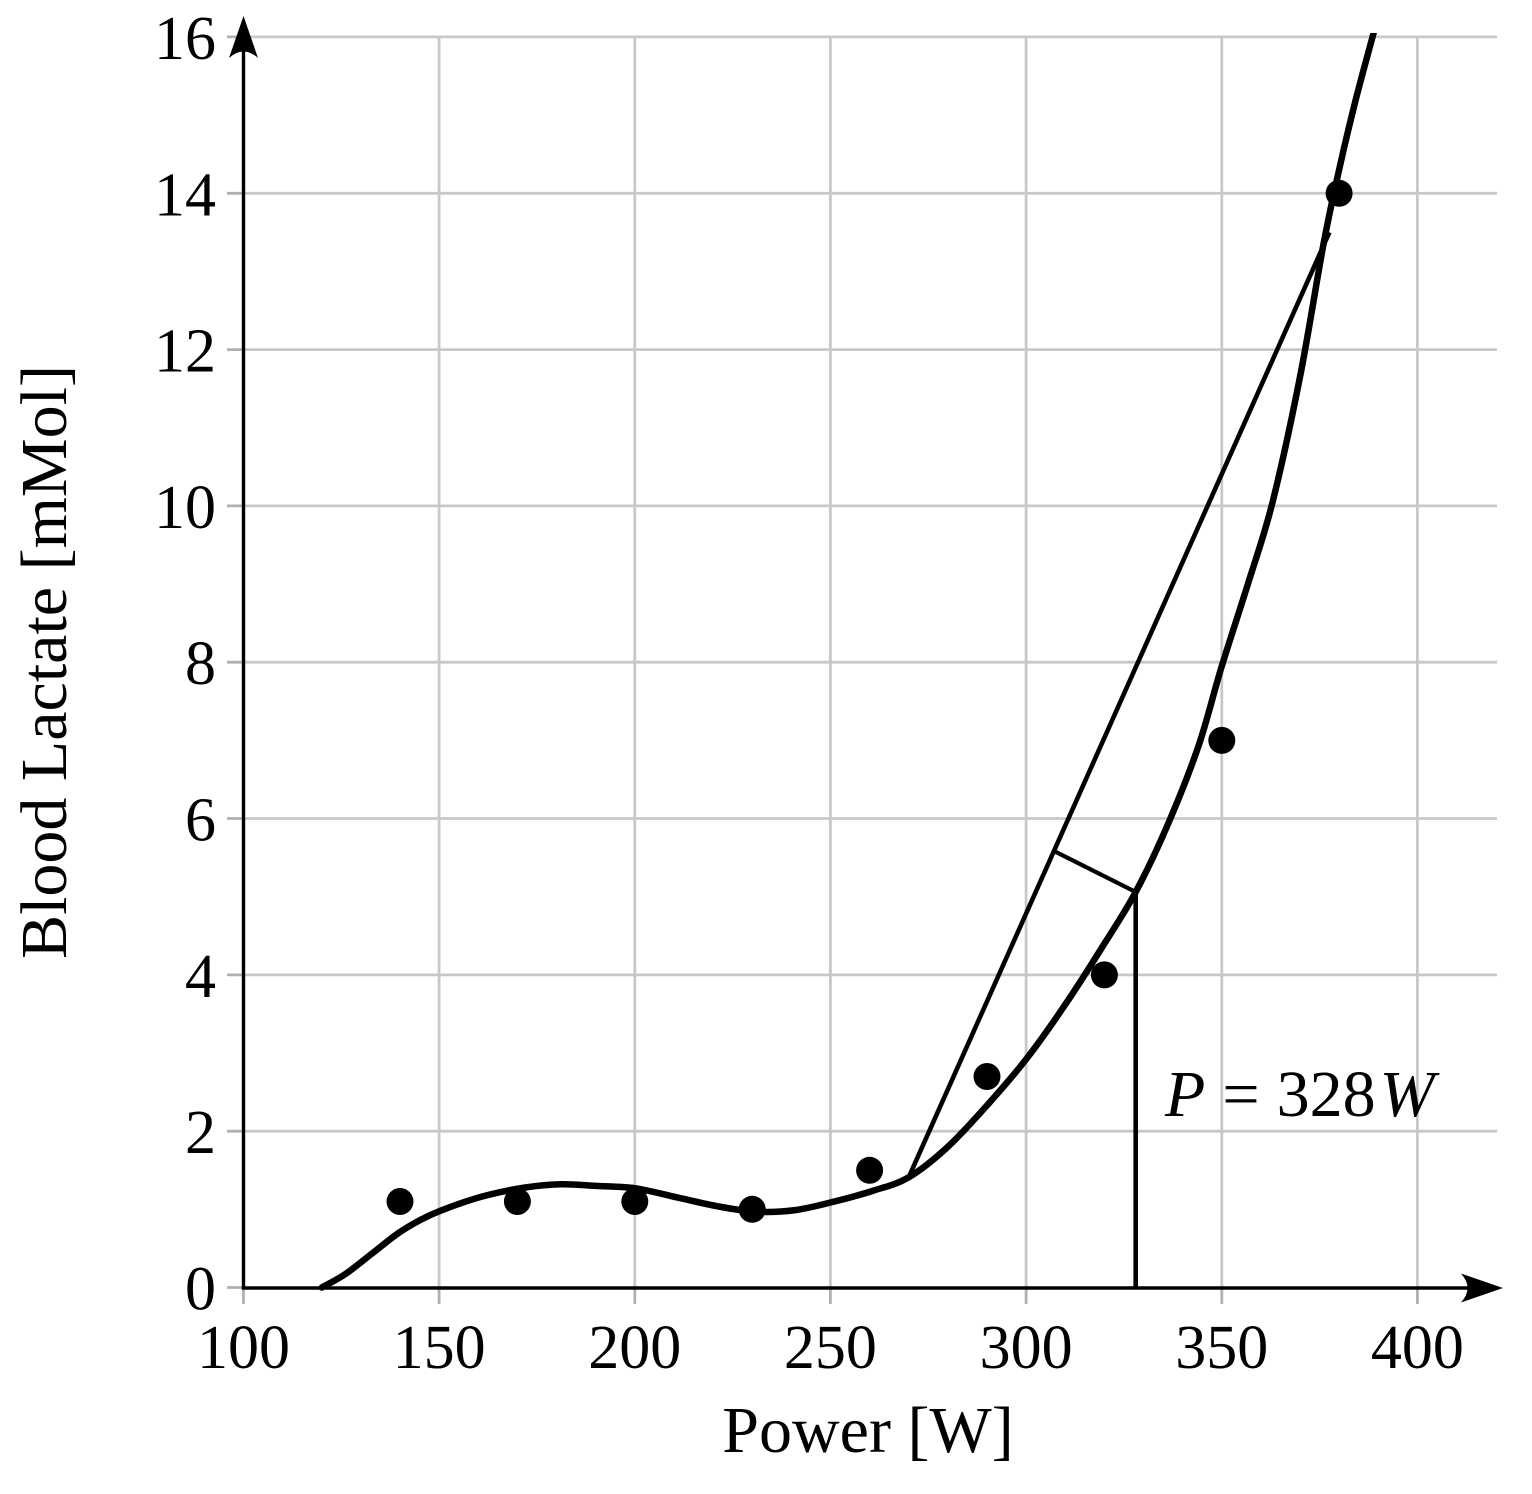 Image resolution: width=1532 pixels, height=1494 pixels. Describe the element at coordinates (185, 508) in the screenshot. I see `y-tick-label: 10` at that location.